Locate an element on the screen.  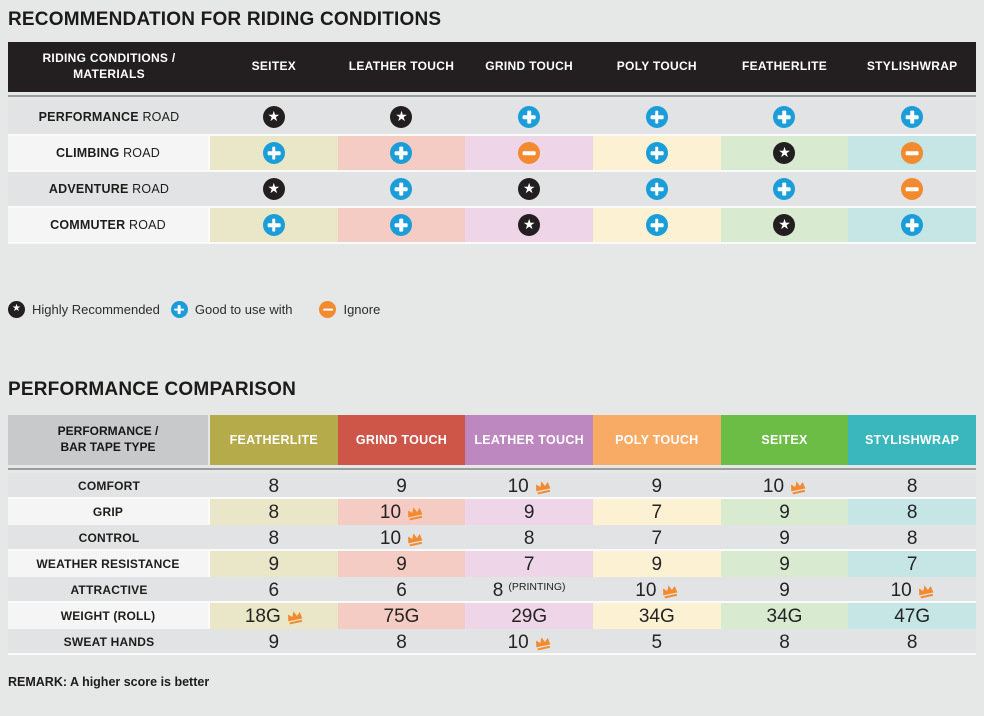
performance-row: GRIP 8 10 9 7 9 8 is located at coordinates (492, 512).